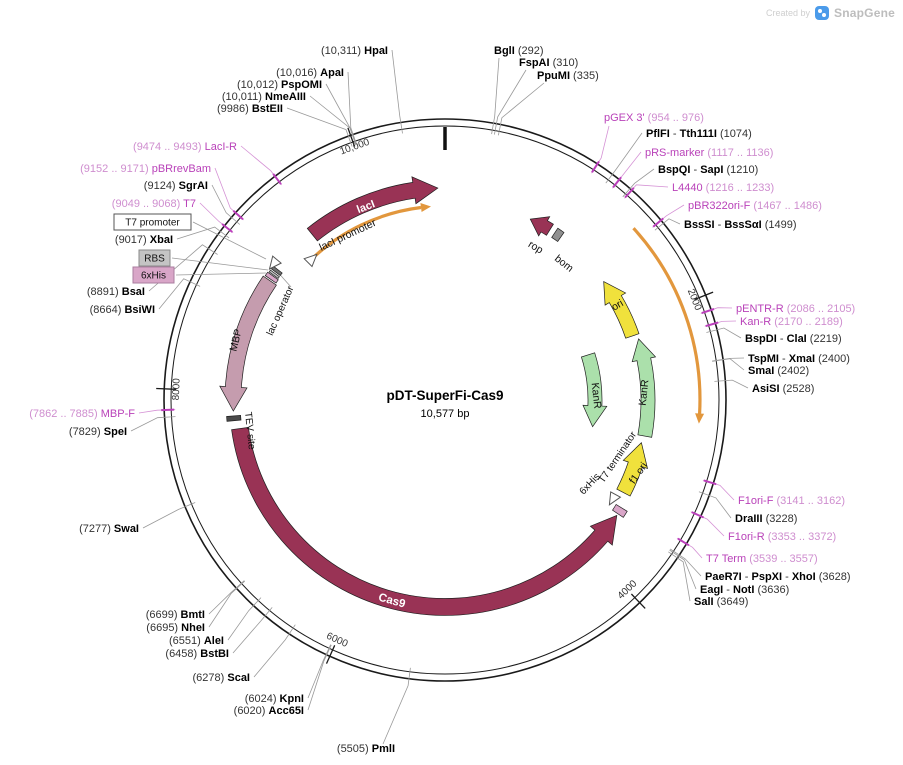  I want to click on site-label: L4440 (1216 .. 1233), so click(723, 188).